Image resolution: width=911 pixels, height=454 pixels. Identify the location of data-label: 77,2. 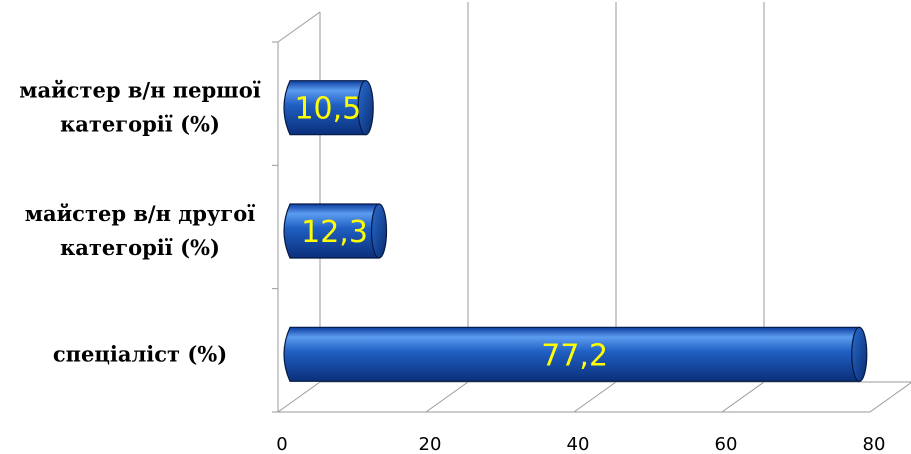
(574, 355).